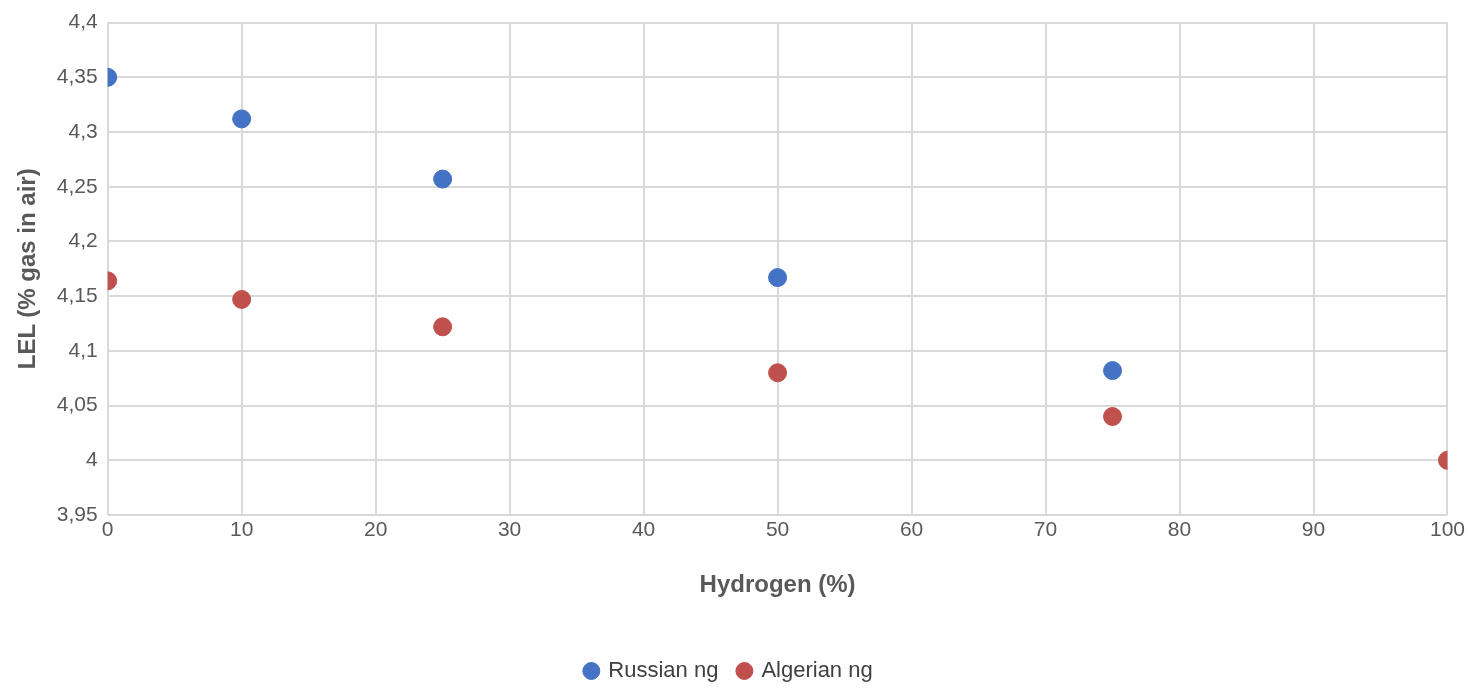 This screenshot has width=1468, height=697. I want to click on x-tick-label: 30, so click(509, 529).